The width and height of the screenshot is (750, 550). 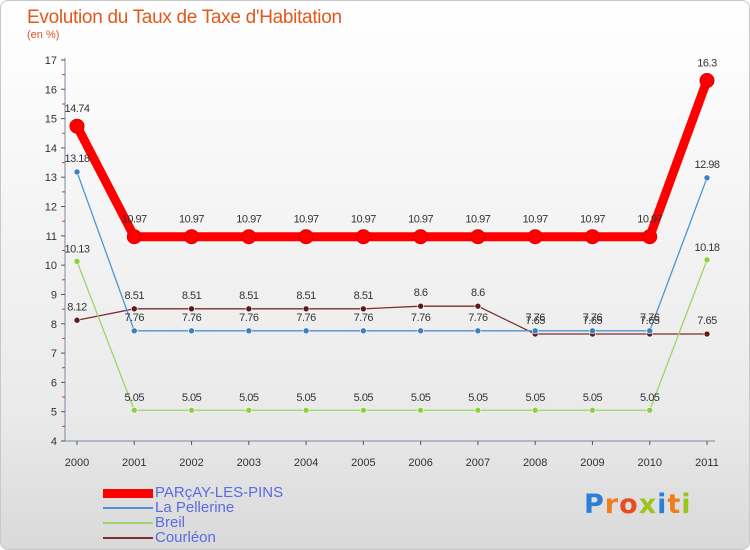 I want to click on logo-letter: i, so click(x=686, y=504).